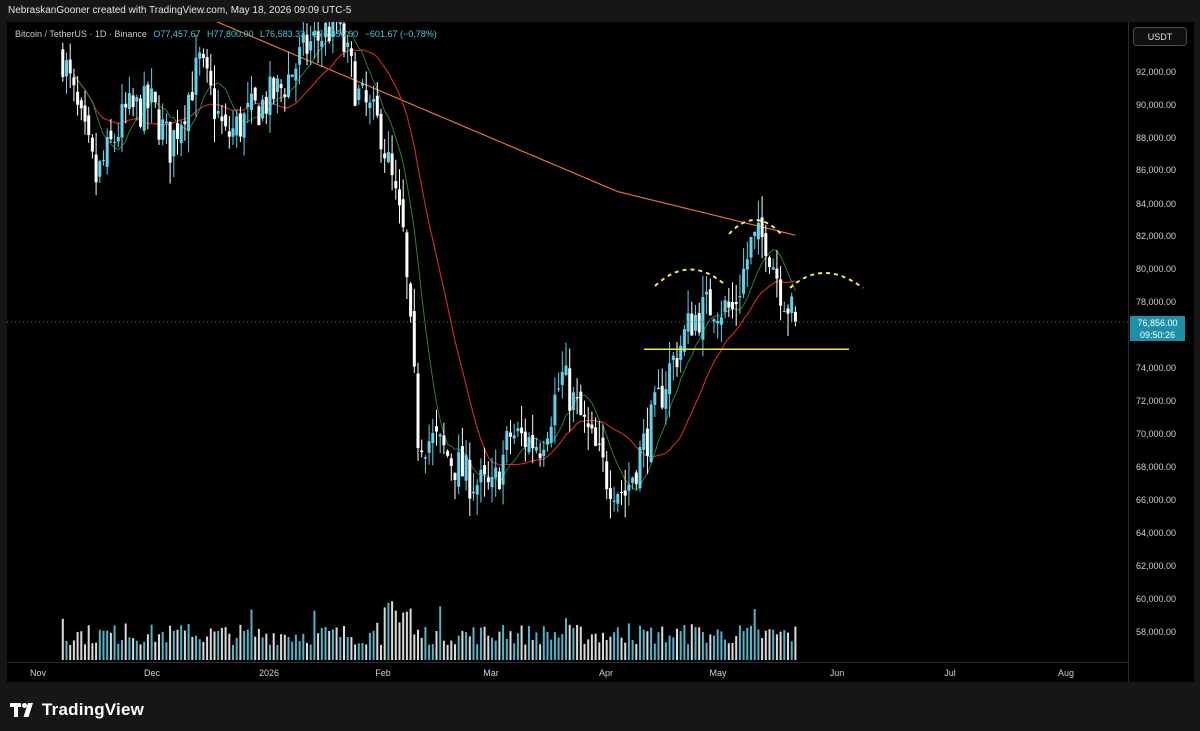  Describe the element at coordinates (77, 710) in the screenshot. I see `tradingview-logo: TradingView` at that location.